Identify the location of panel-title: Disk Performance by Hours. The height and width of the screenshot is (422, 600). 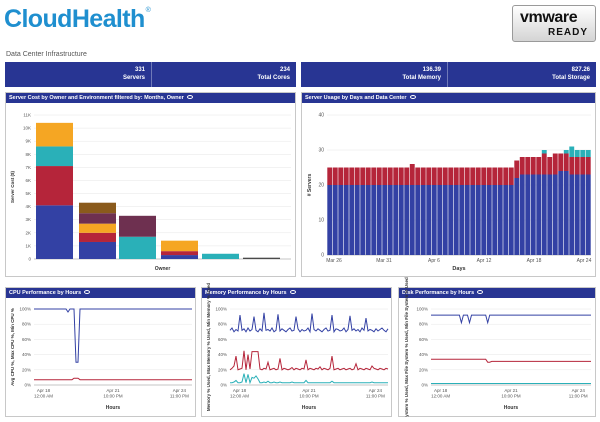
(438, 293).